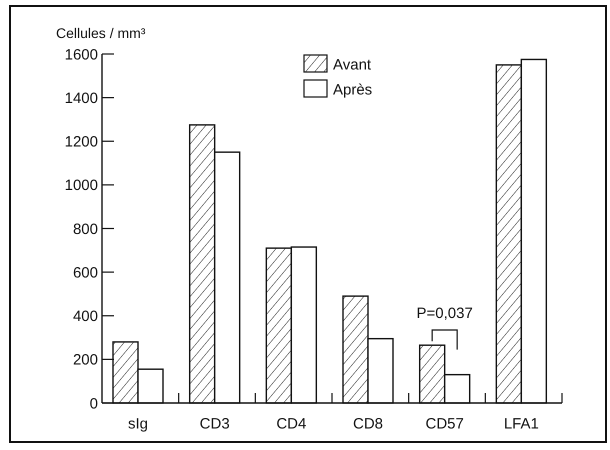 The height and width of the screenshot is (450, 610). What do you see at coordinates (352, 89) in the screenshot?
I see `legend-label: Après` at bounding box center [352, 89].